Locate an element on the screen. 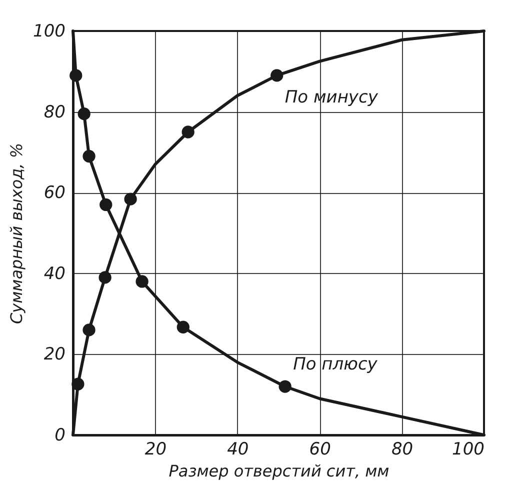 This screenshot has width=525, height=503. y-tick-label: 0 is located at coordinates (60, 436).